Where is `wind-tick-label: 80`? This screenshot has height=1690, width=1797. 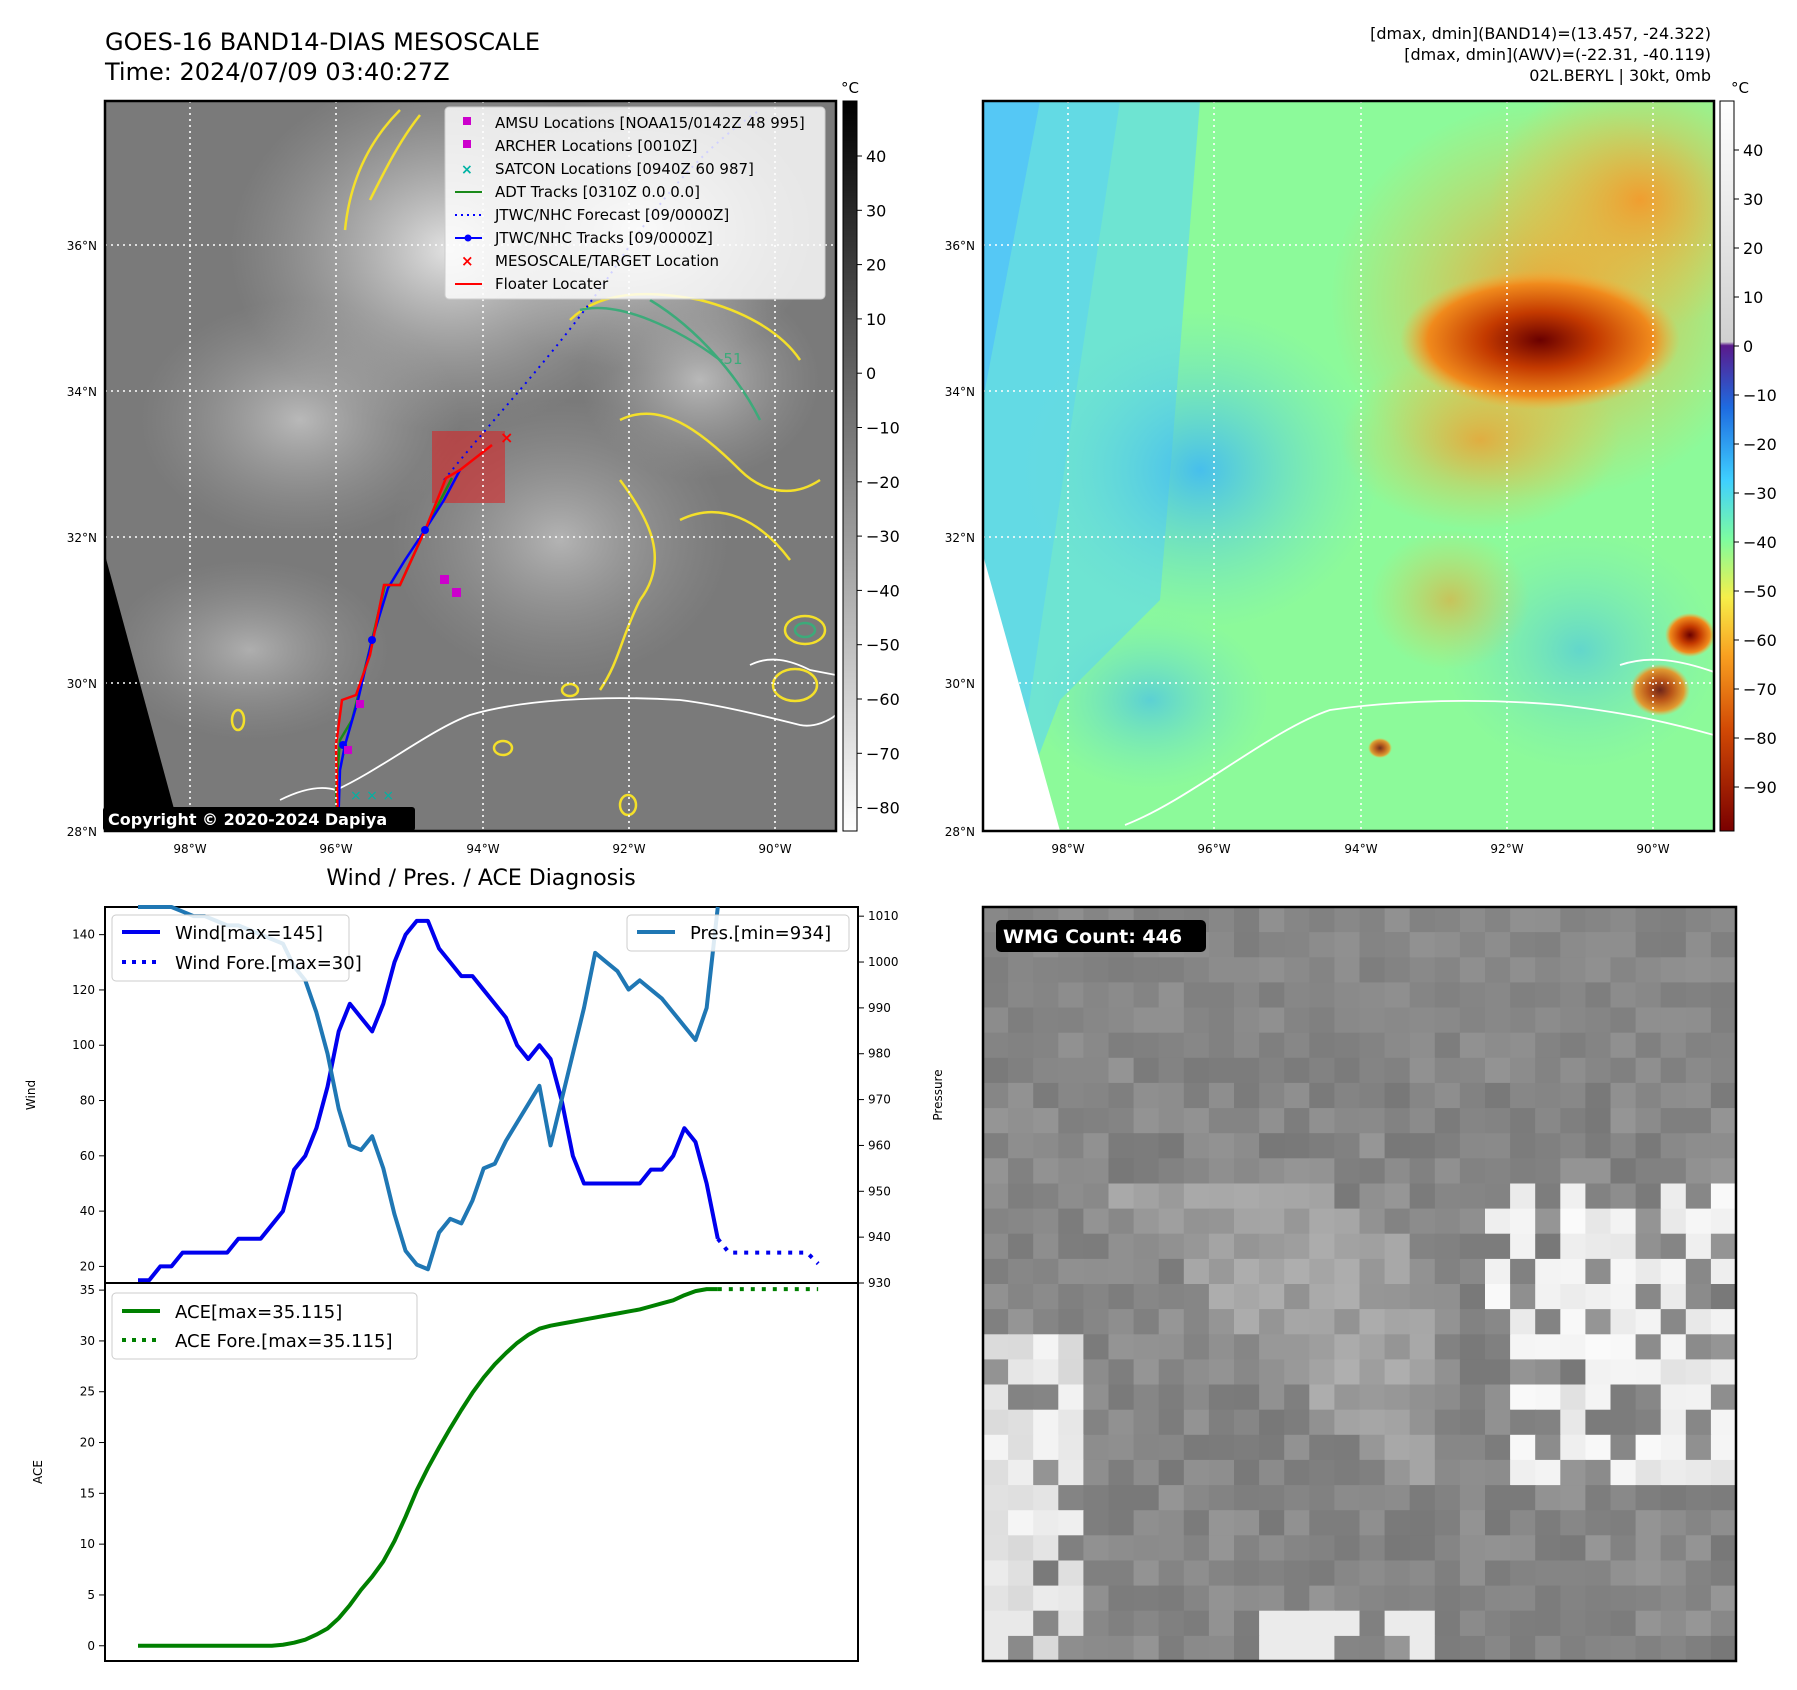 wind-tick-label: 80 is located at coordinates (87, 1101).